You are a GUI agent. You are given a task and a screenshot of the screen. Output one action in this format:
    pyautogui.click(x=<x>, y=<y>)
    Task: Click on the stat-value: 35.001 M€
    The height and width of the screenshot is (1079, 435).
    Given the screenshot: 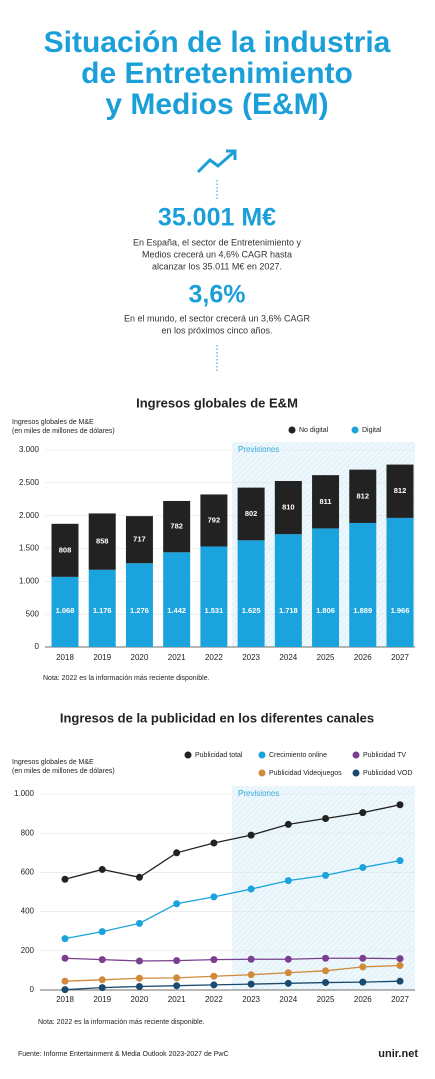 What is the action you would take?
    pyautogui.click(x=217, y=218)
    